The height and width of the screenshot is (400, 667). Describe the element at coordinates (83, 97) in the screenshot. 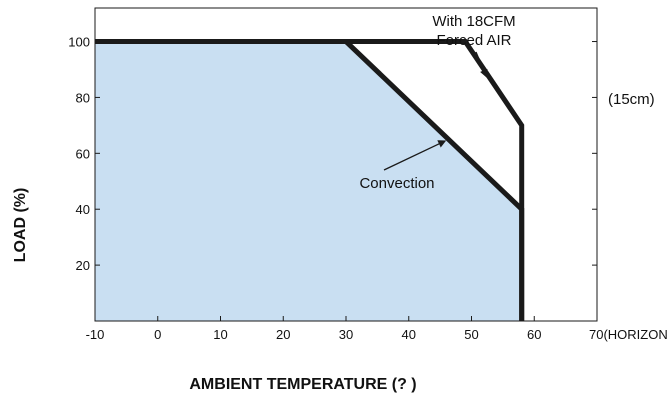

I see `y-tick-label: 80` at that location.